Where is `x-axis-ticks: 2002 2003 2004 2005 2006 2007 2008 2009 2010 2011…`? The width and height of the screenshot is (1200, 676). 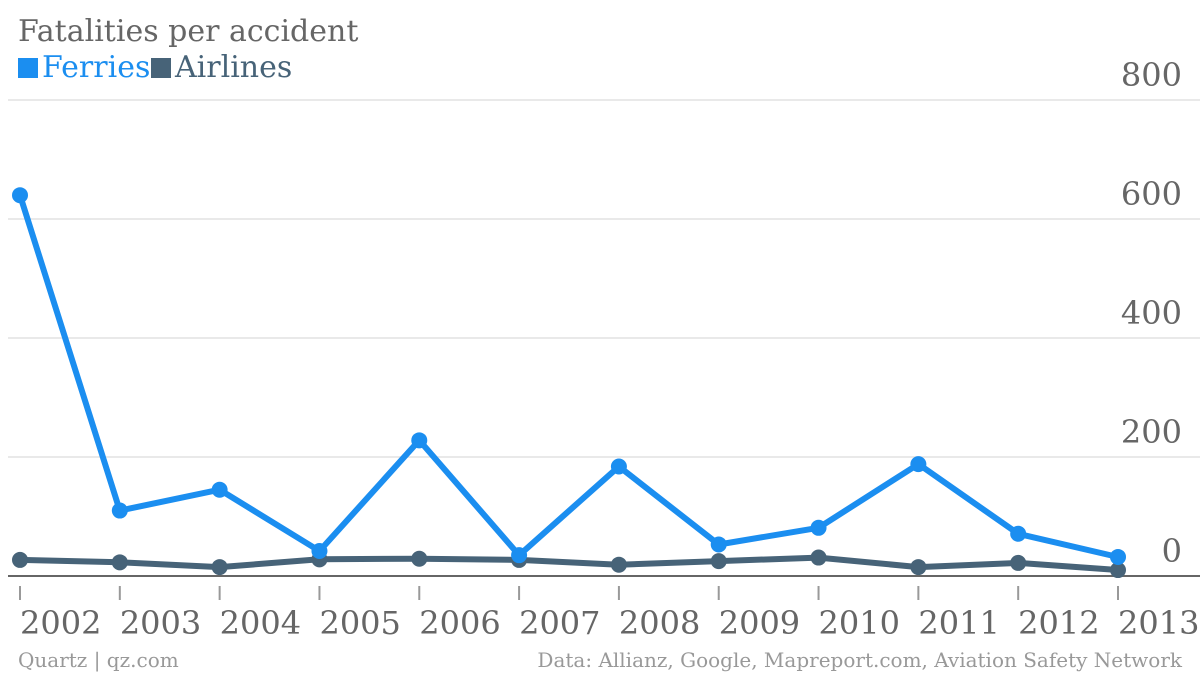
x-axis-ticks: 2002 2003 2004 2005 2006 2007 2008 2009 2010 2011… is located at coordinates (609, 614).